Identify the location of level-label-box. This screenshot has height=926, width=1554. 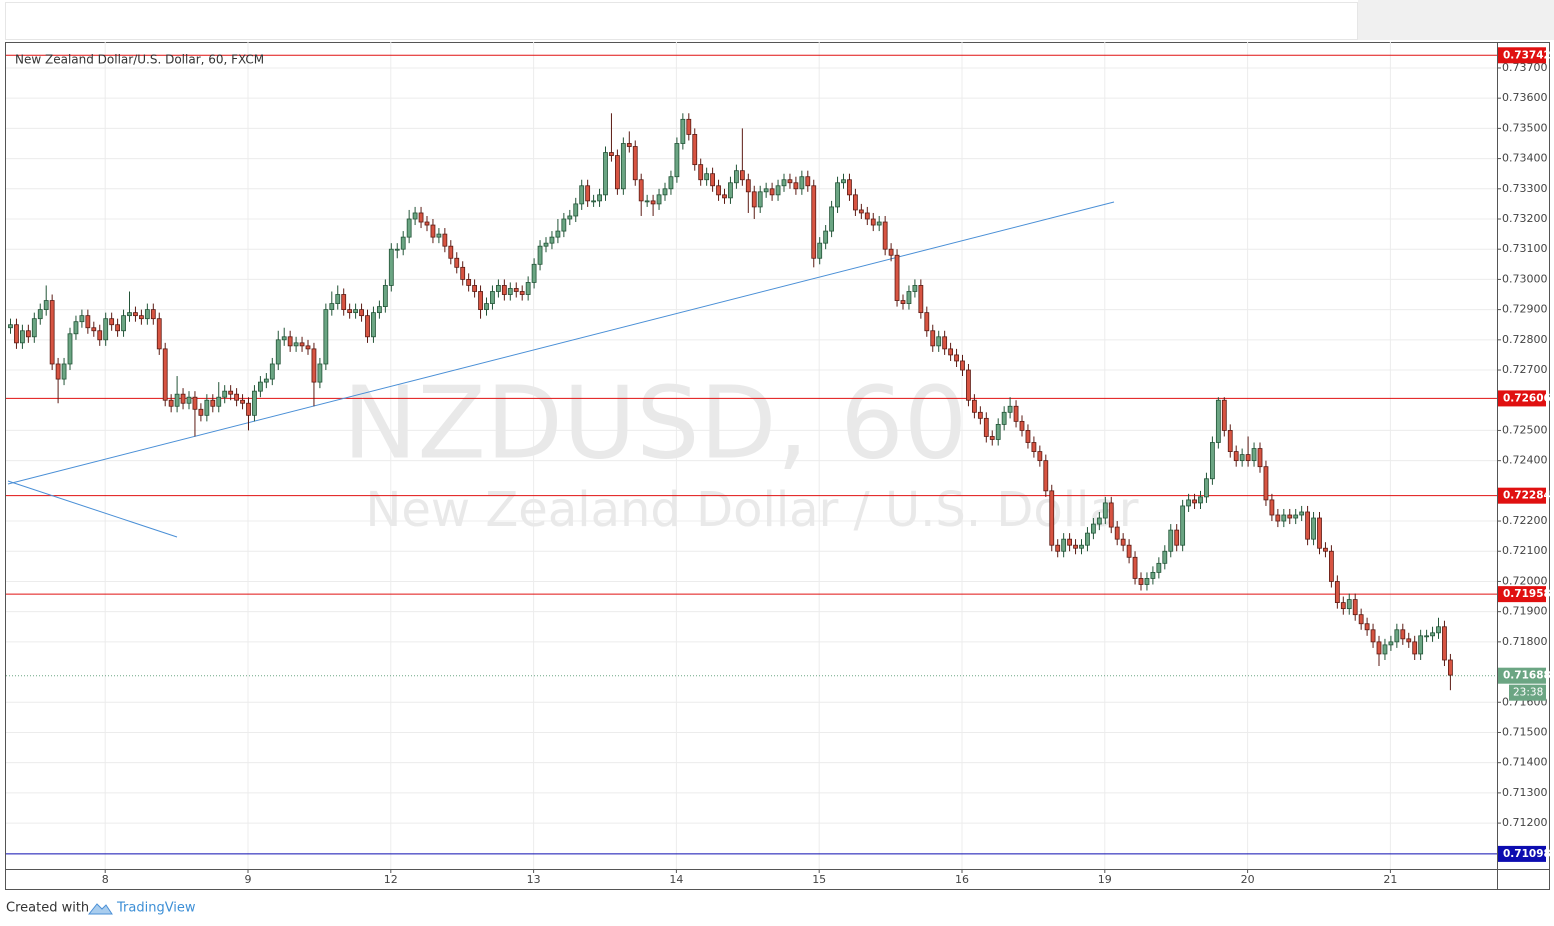
(1522, 594).